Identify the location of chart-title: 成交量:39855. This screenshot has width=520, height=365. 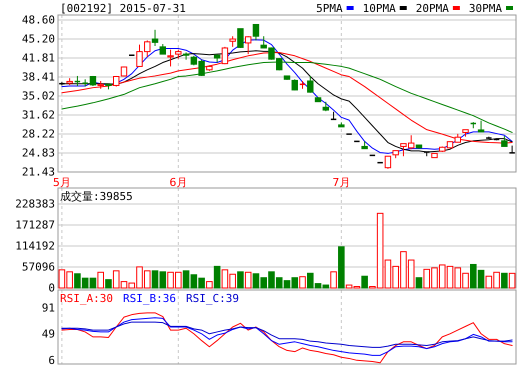
(96, 196).